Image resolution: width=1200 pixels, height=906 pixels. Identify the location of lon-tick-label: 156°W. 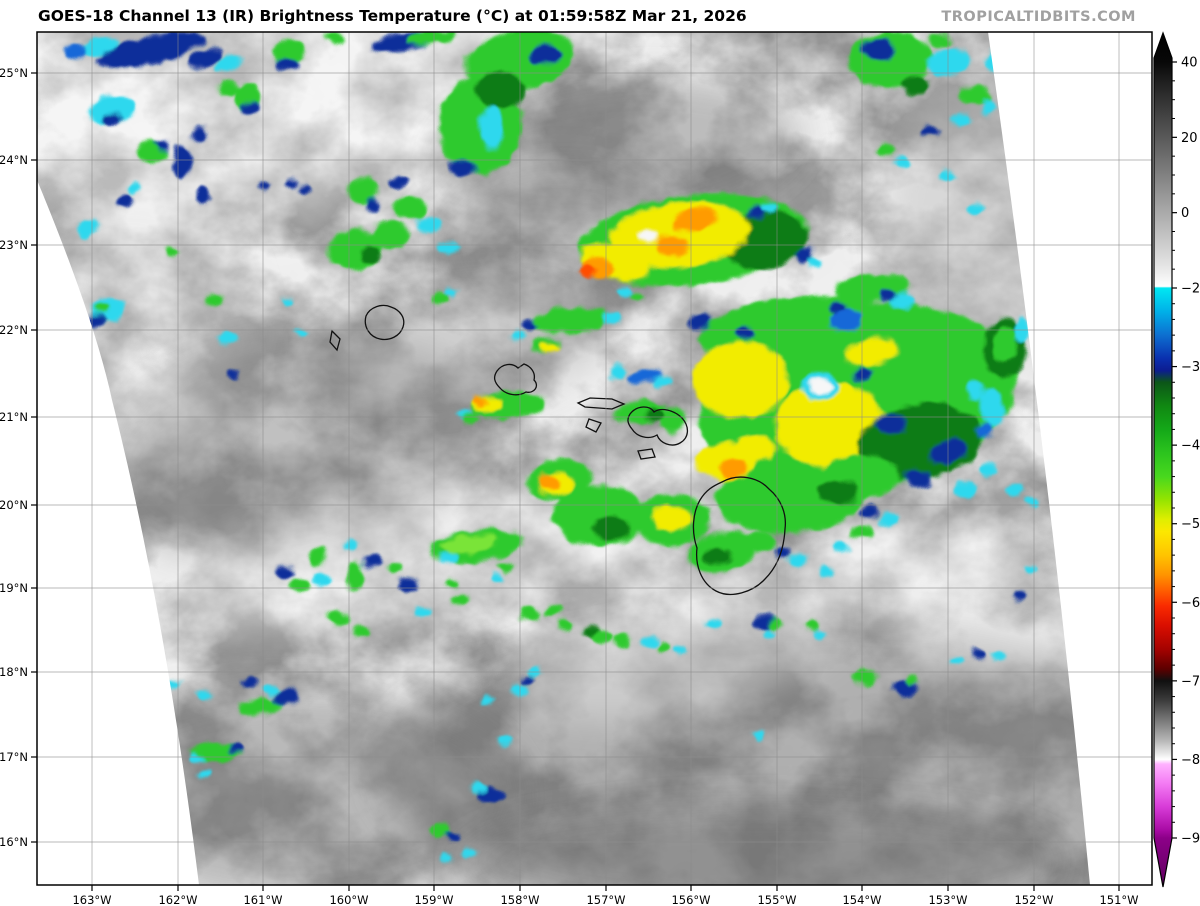
(690, 899).